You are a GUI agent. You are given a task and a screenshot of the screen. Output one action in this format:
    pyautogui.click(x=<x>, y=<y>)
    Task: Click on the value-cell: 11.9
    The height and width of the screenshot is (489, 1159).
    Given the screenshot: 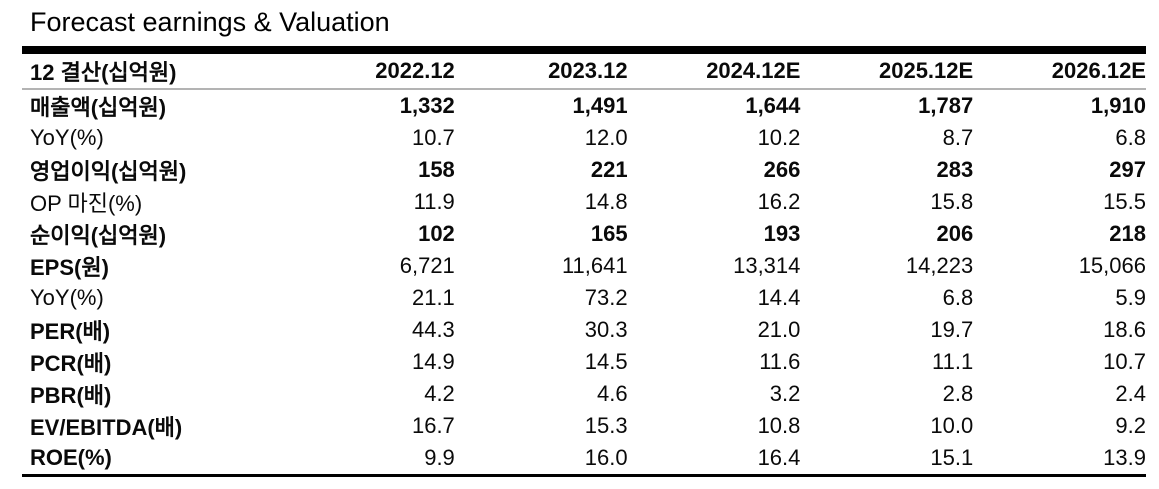 What is the action you would take?
    pyautogui.click(x=434, y=201)
    